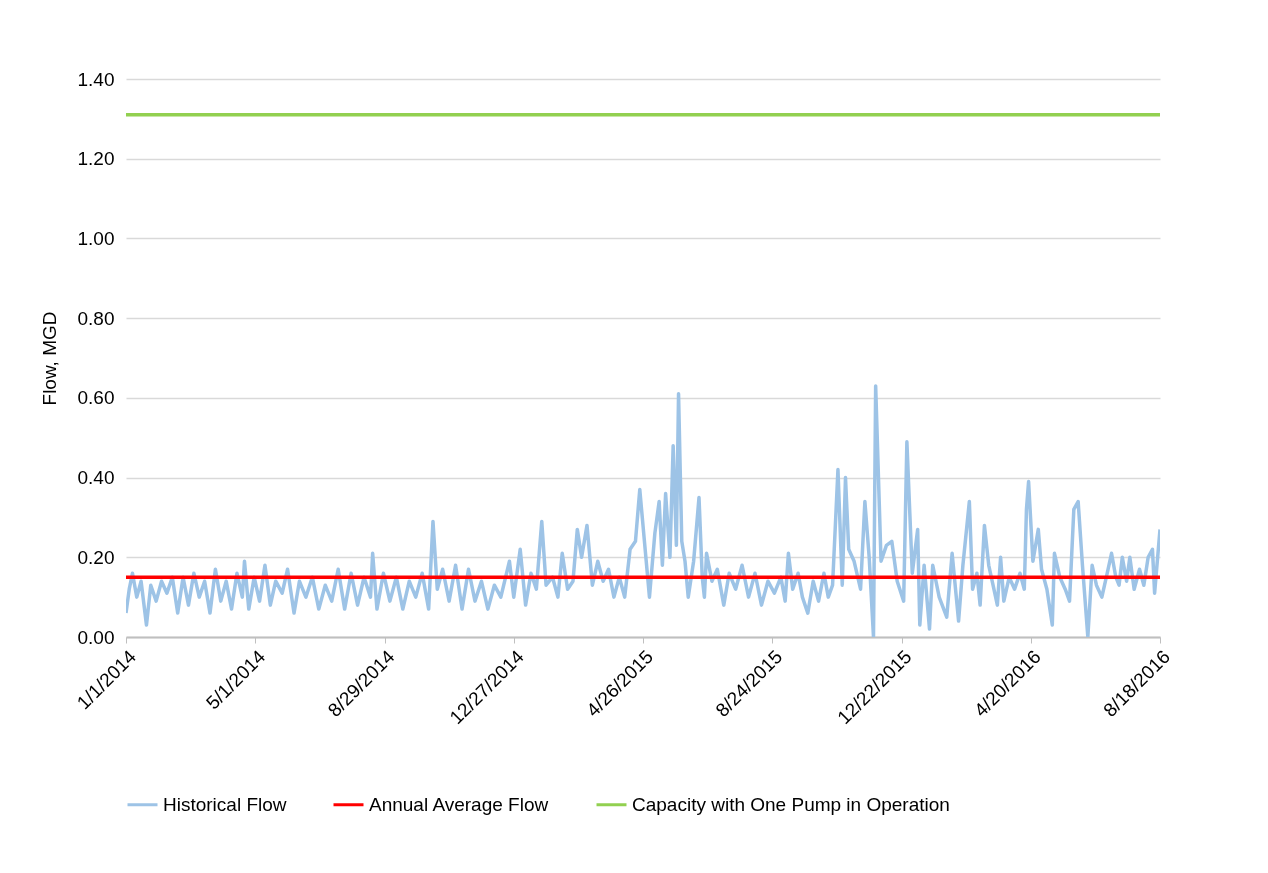 Image resolution: width=1268 pixels, height=873 pixels. Describe the element at coordinates (96, 398) in the screenshot. I see `y-tick-label: 0.60` at that location.